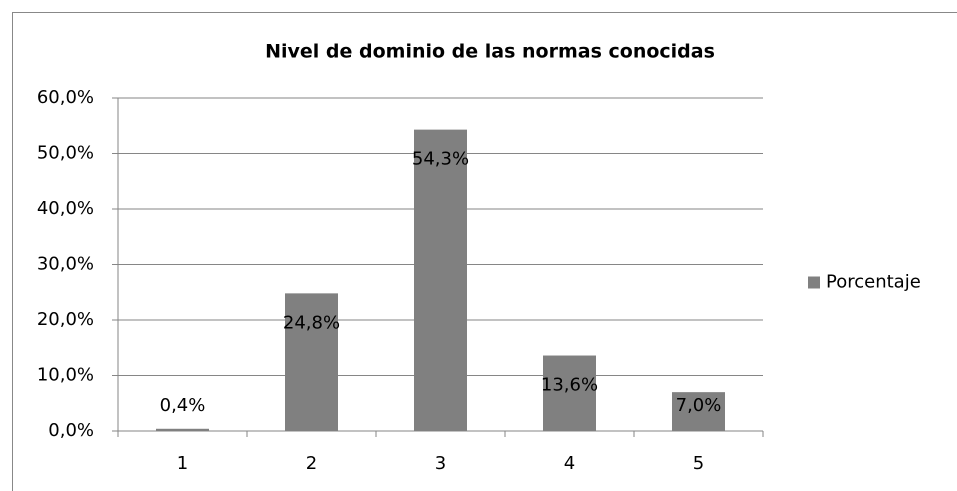 The height and width of the screenshot is (491, 957). What do you see at coordinates (569, 385) in the screenshot?
I see `data-label: 13,6%` at bounding box center [569, 385].